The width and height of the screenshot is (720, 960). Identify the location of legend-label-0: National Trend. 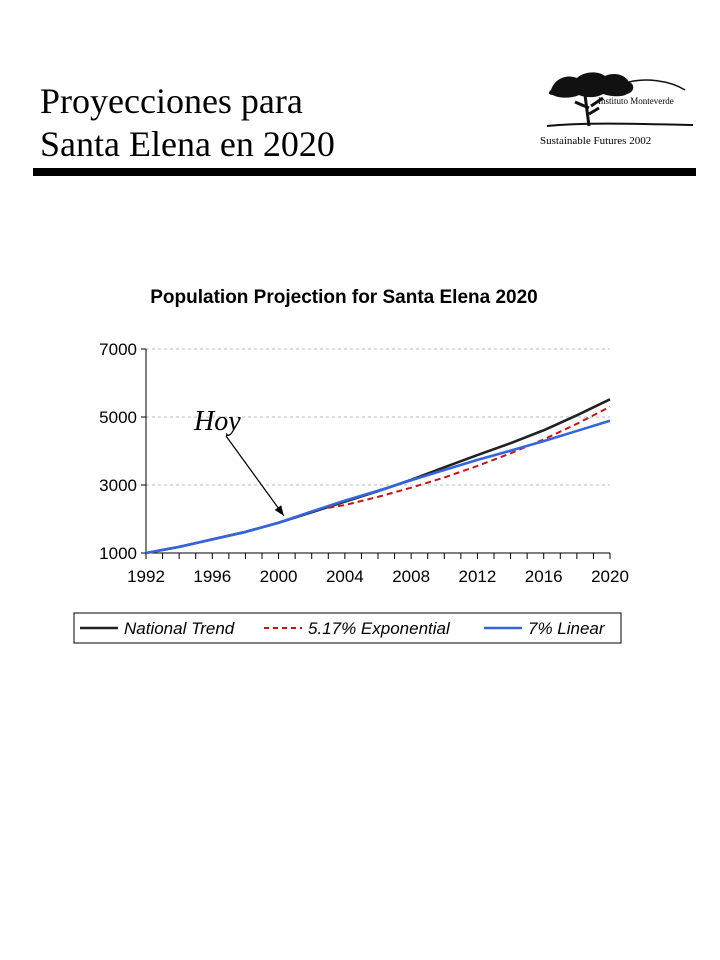
(179, 628).